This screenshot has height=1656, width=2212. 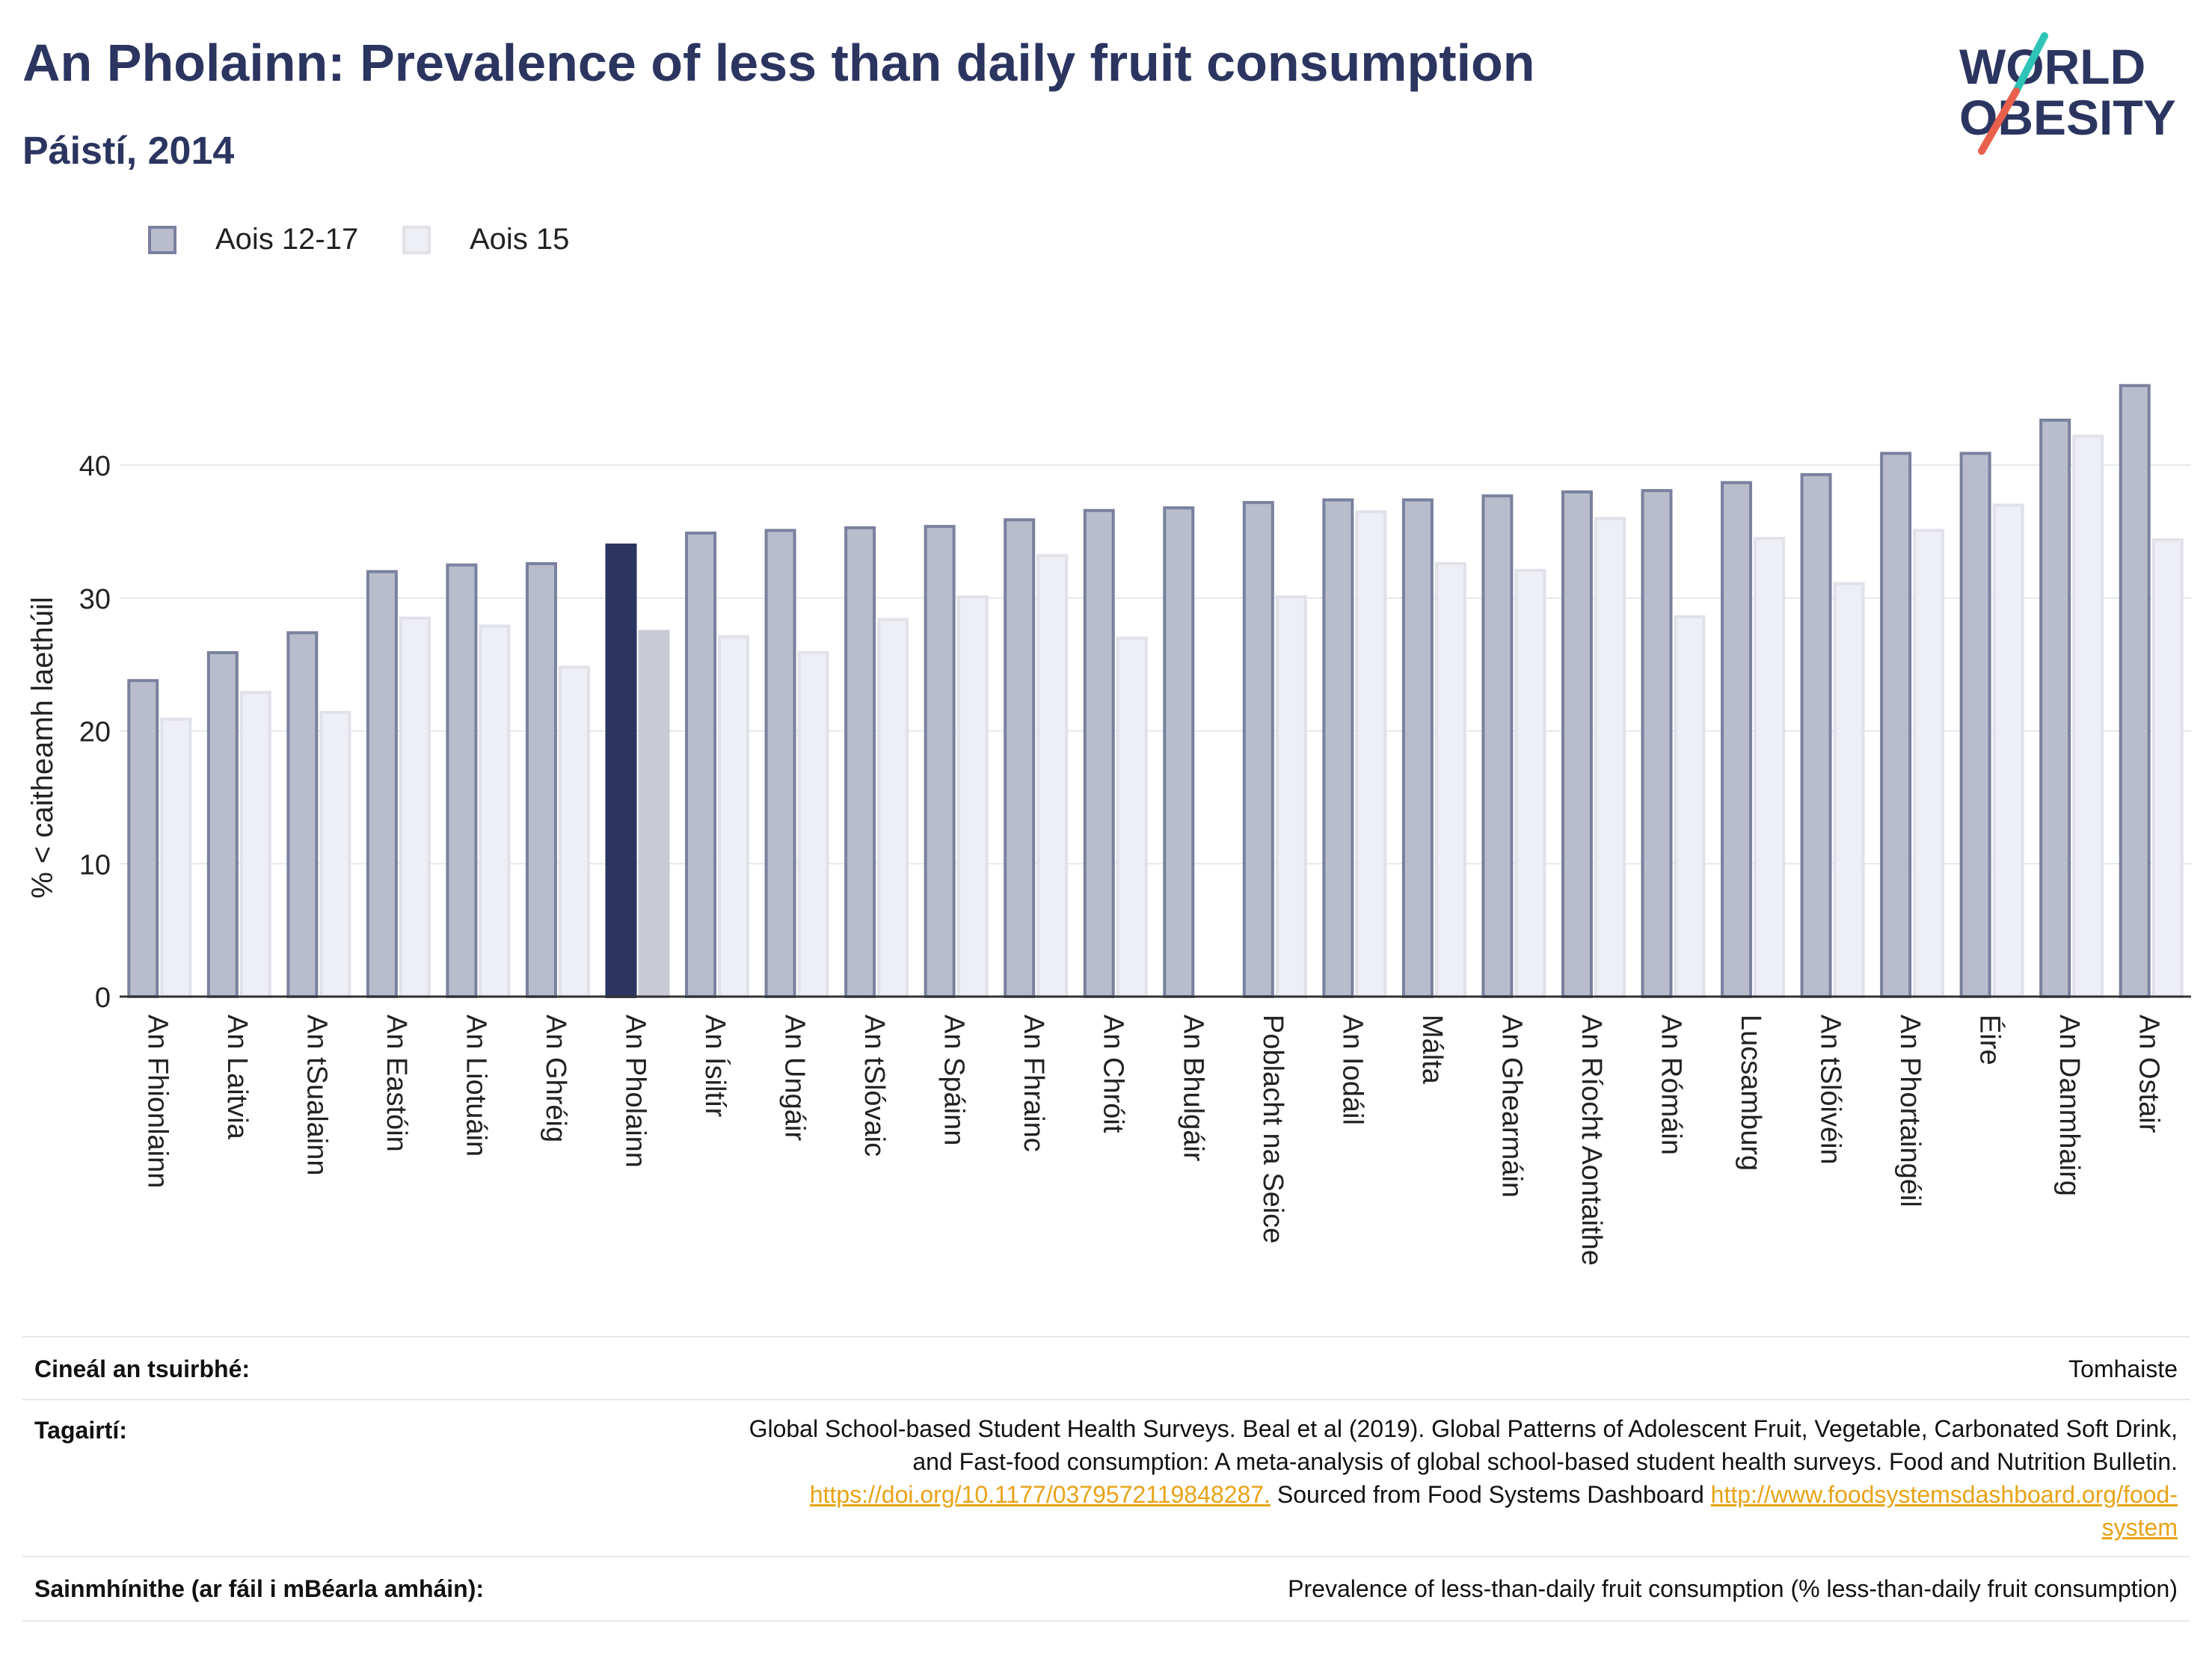 I want to click on x-tick-label: An Ríocht Aontaithe, so click(x=1591, y=1140).